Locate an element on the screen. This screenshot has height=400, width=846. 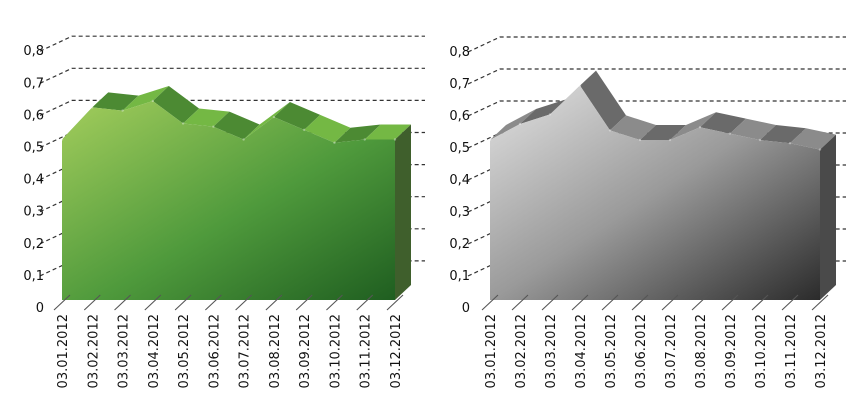
y-tick-label: 0,4 is located at coordinates (33, 180).